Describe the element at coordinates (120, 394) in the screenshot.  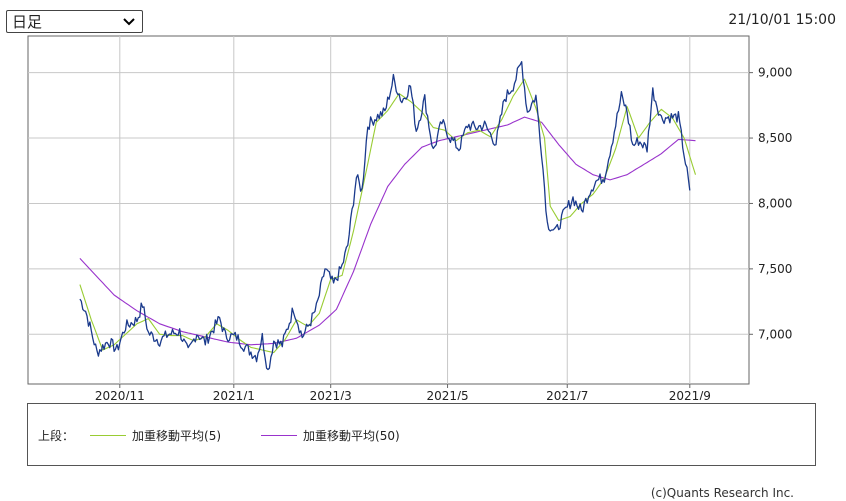
I see `x-tick-label: 2020/11` at that location.